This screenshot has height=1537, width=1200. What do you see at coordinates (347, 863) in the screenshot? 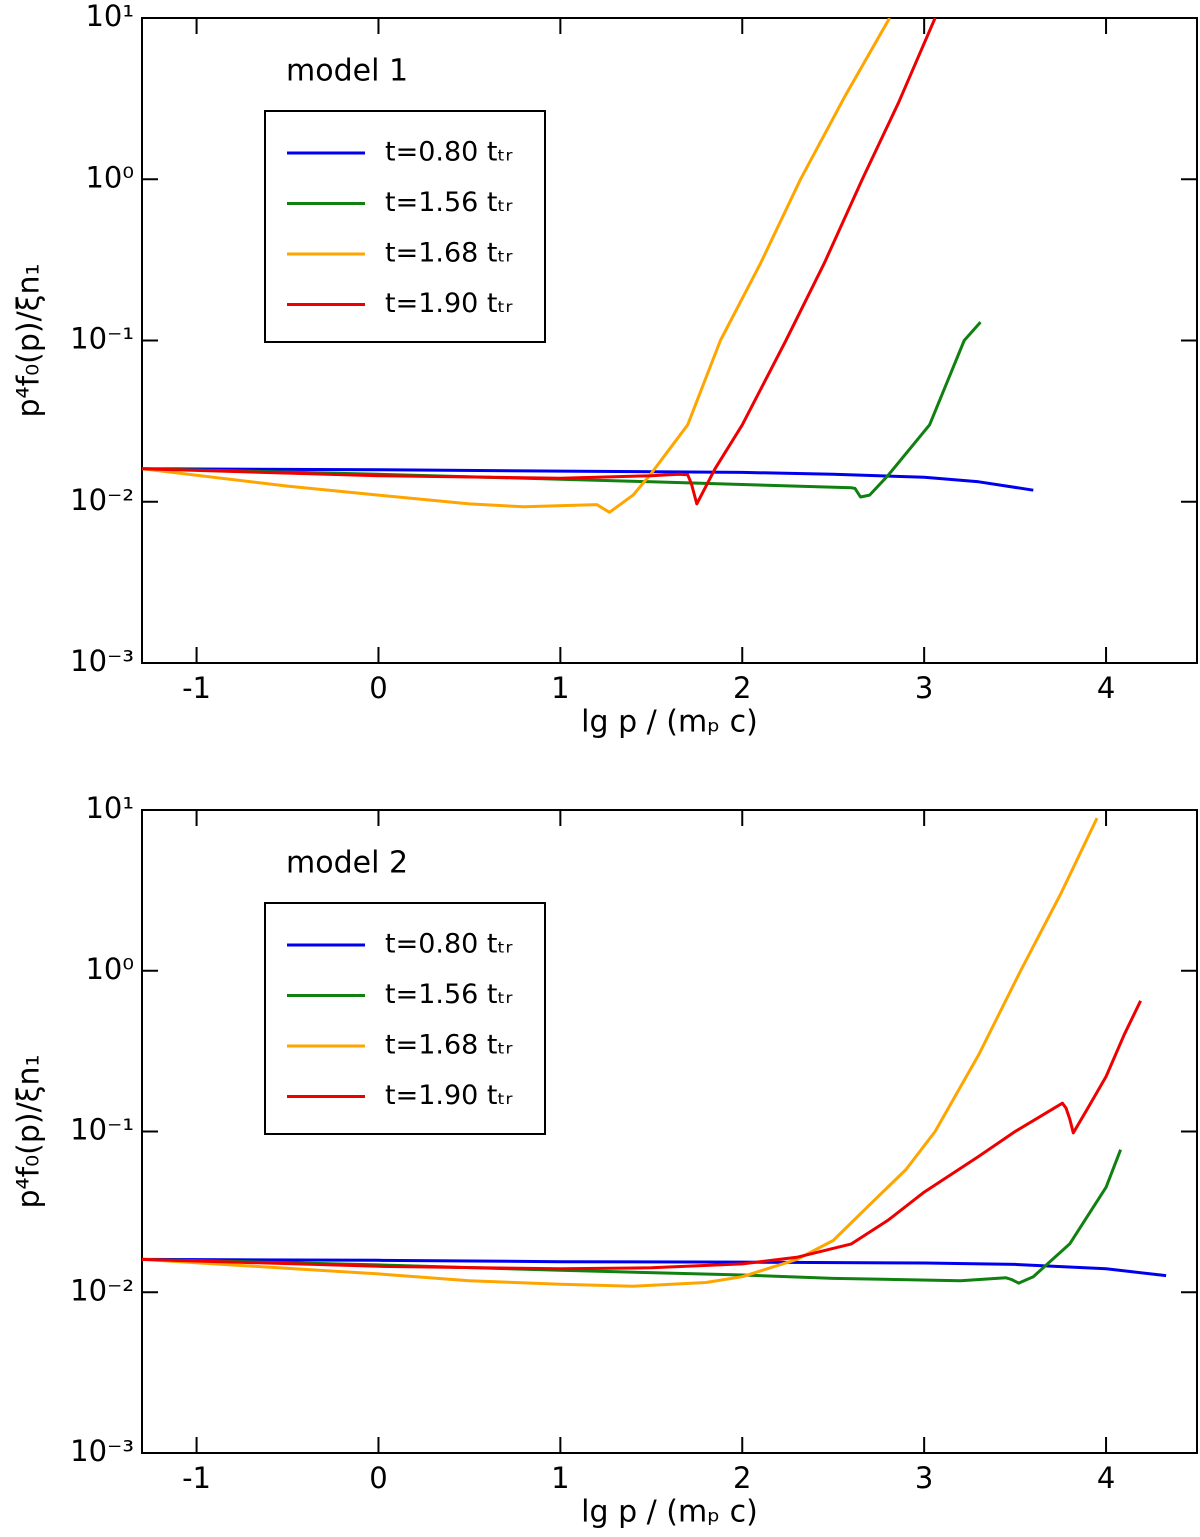
I see `annotation: model 2` at bounding box center [347, 863].